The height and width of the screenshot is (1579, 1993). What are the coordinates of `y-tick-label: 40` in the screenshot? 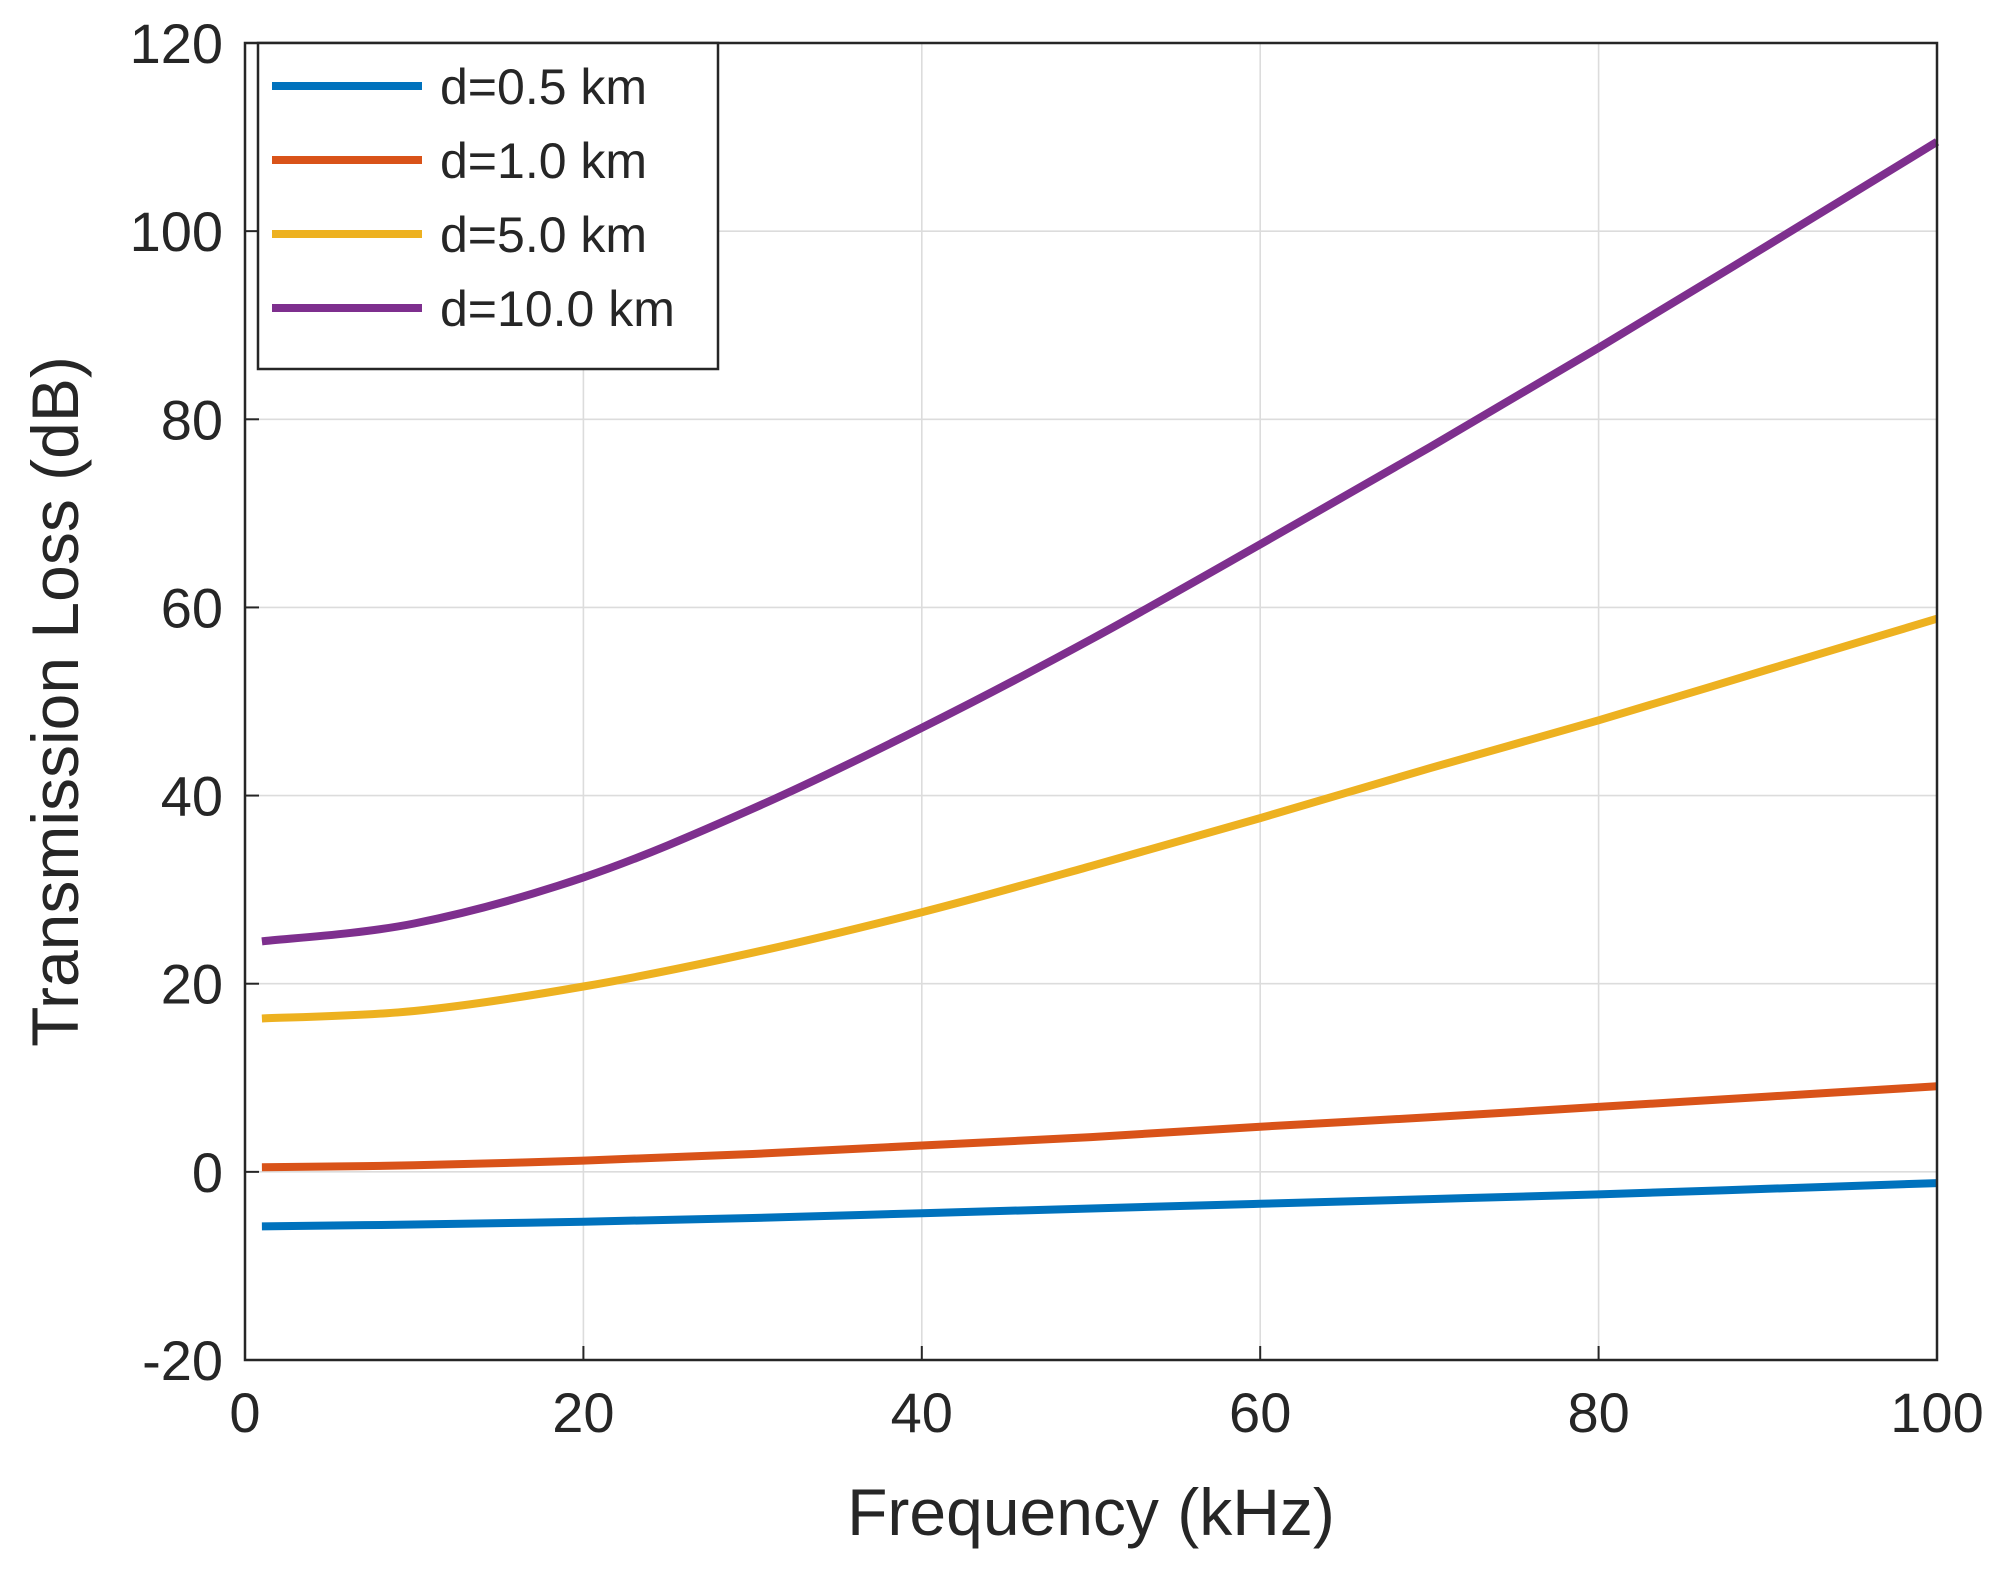 It's located at (192, 796).